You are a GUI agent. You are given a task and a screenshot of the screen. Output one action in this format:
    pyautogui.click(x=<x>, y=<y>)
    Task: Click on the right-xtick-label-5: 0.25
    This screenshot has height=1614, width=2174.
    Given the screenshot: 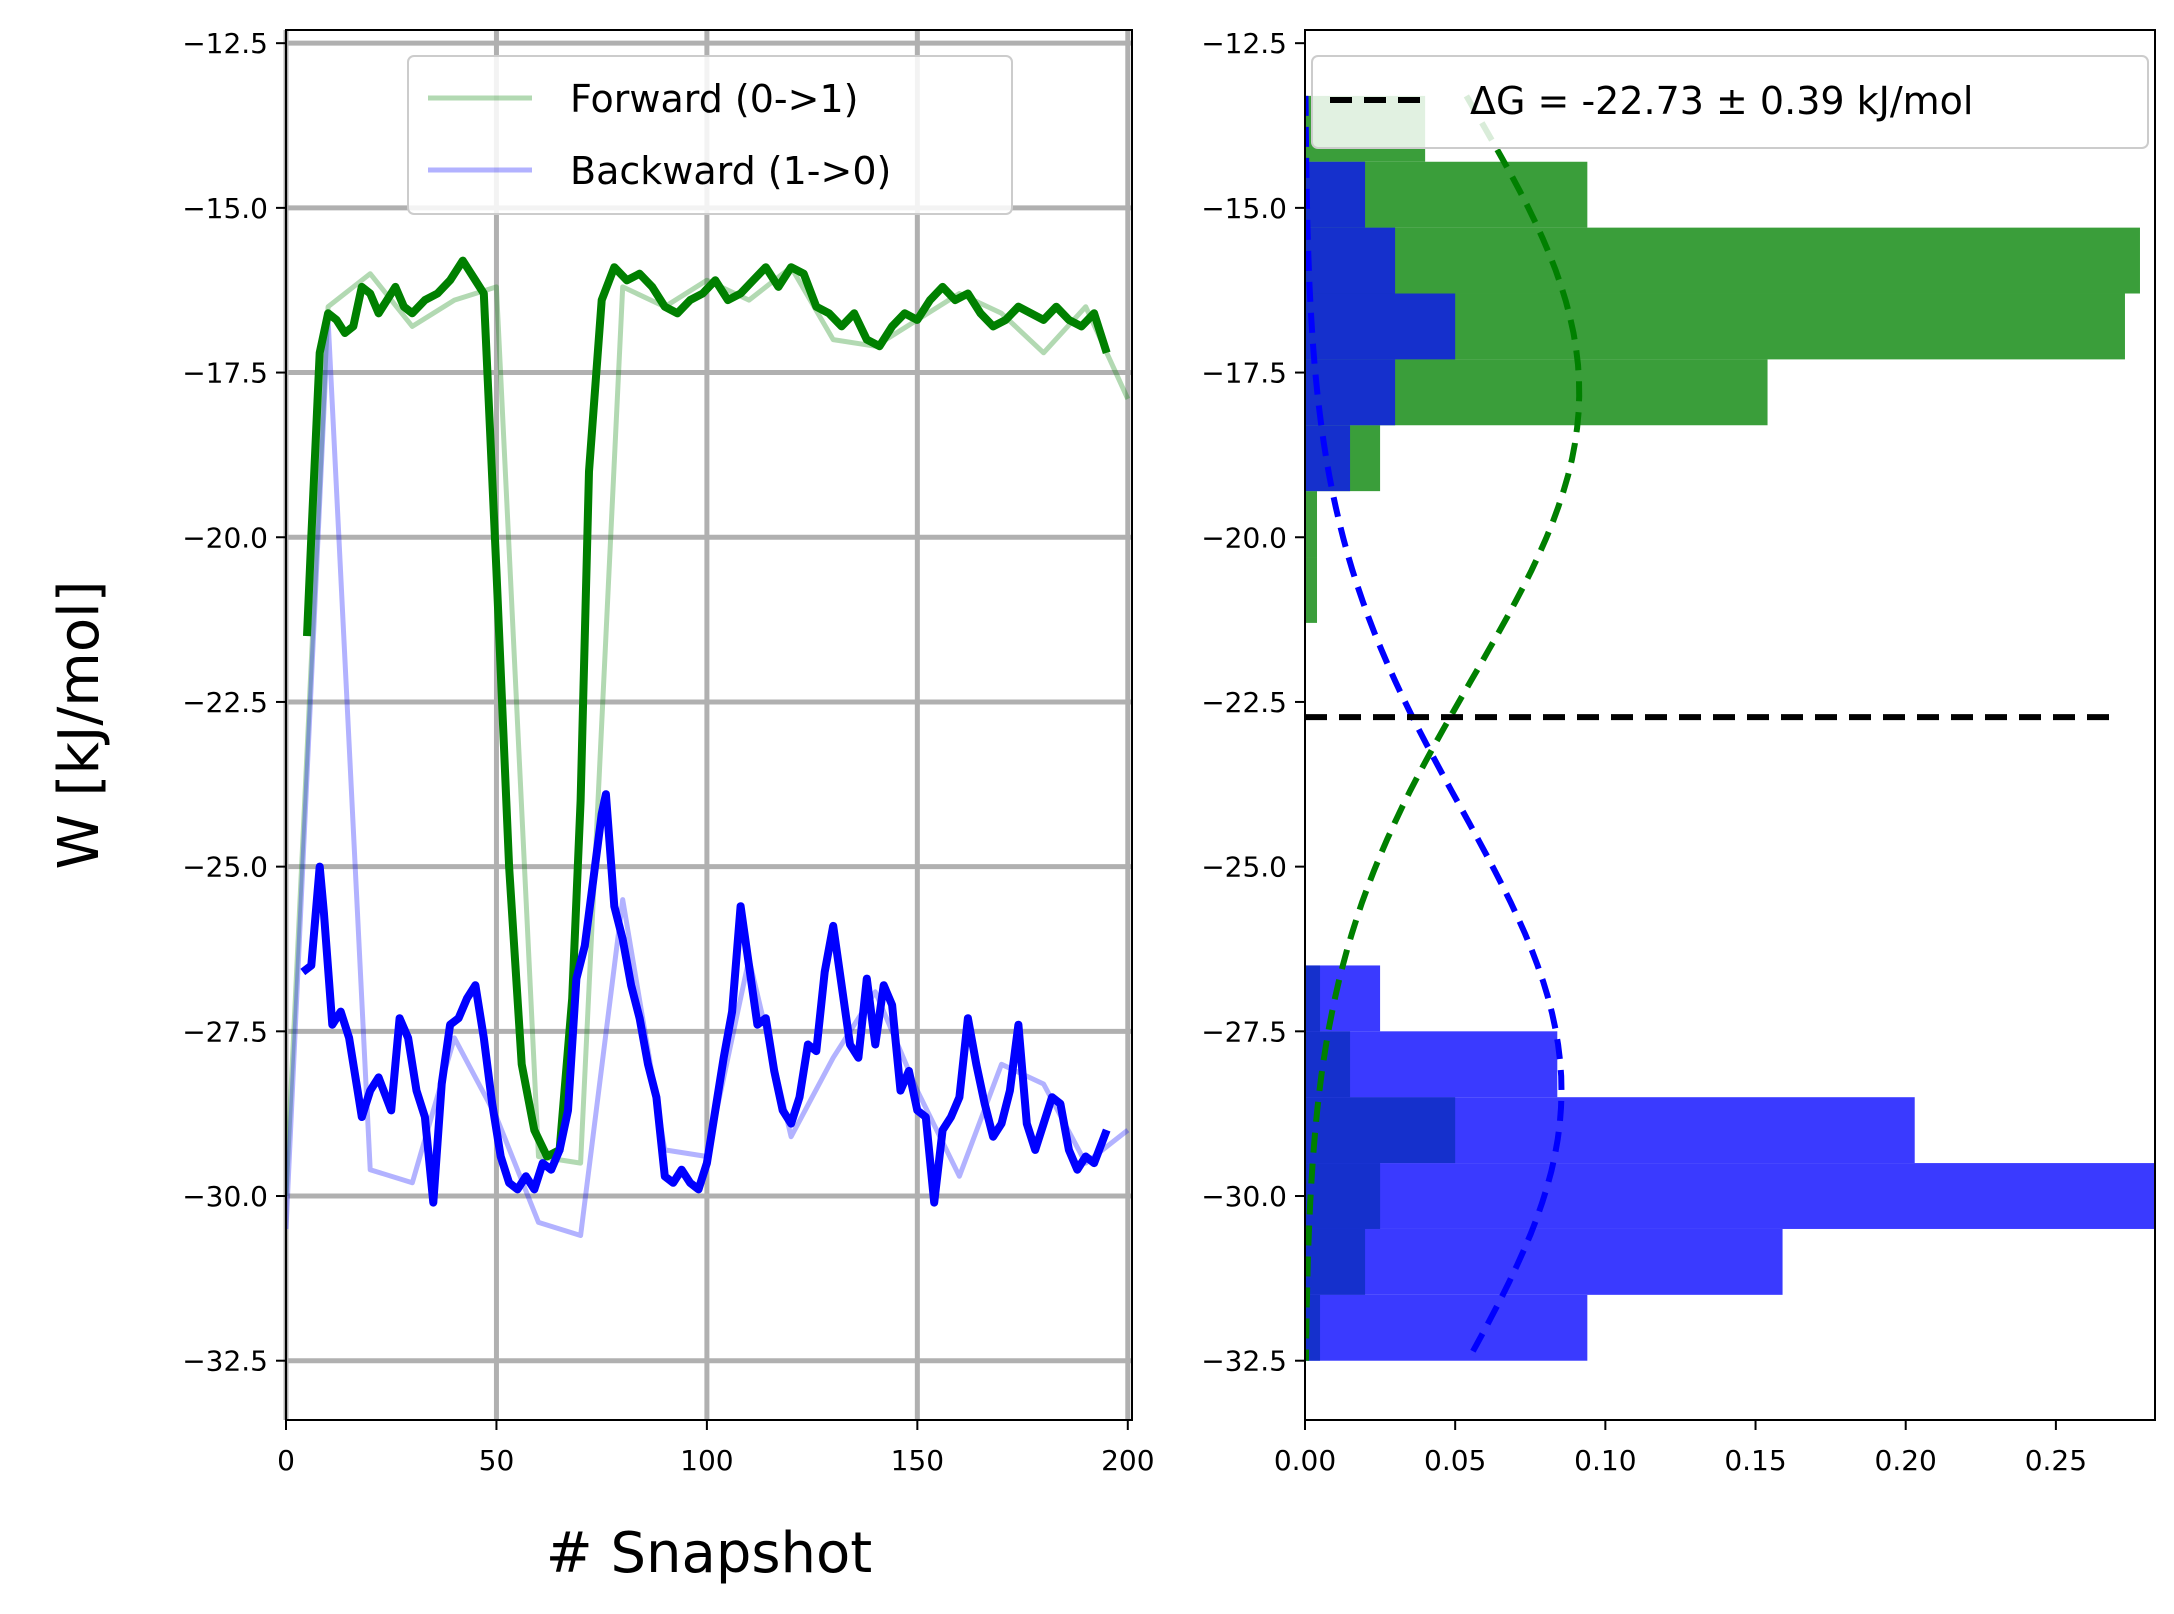 What is the action you would take?
    pyautogui.click(x=2056, y=1460)
    